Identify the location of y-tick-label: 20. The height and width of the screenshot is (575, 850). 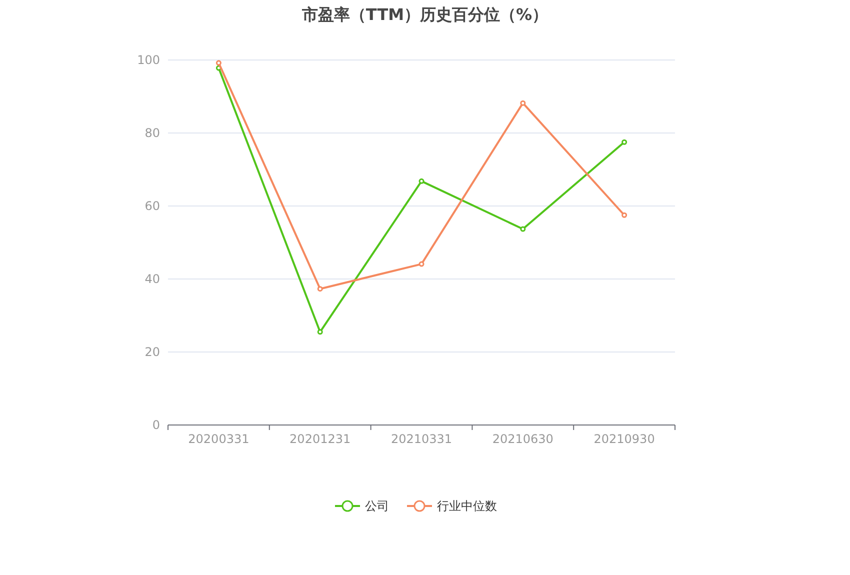
(152, 352).